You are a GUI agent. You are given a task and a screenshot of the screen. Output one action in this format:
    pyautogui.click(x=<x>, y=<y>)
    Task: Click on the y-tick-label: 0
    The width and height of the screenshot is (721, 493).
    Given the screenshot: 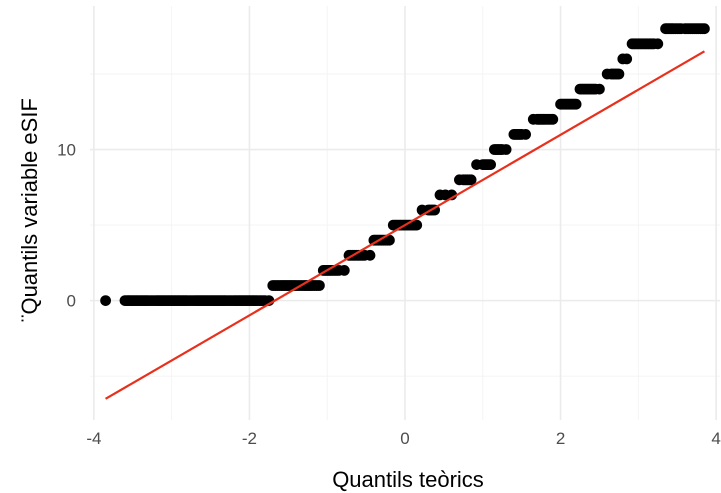 What is the action you would take?
    pyautogui.click(x=71, y=301)
    